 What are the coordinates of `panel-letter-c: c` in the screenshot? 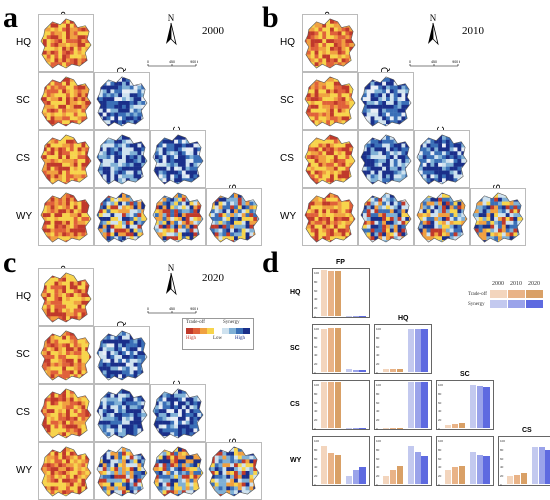 It's located at (9, 263).